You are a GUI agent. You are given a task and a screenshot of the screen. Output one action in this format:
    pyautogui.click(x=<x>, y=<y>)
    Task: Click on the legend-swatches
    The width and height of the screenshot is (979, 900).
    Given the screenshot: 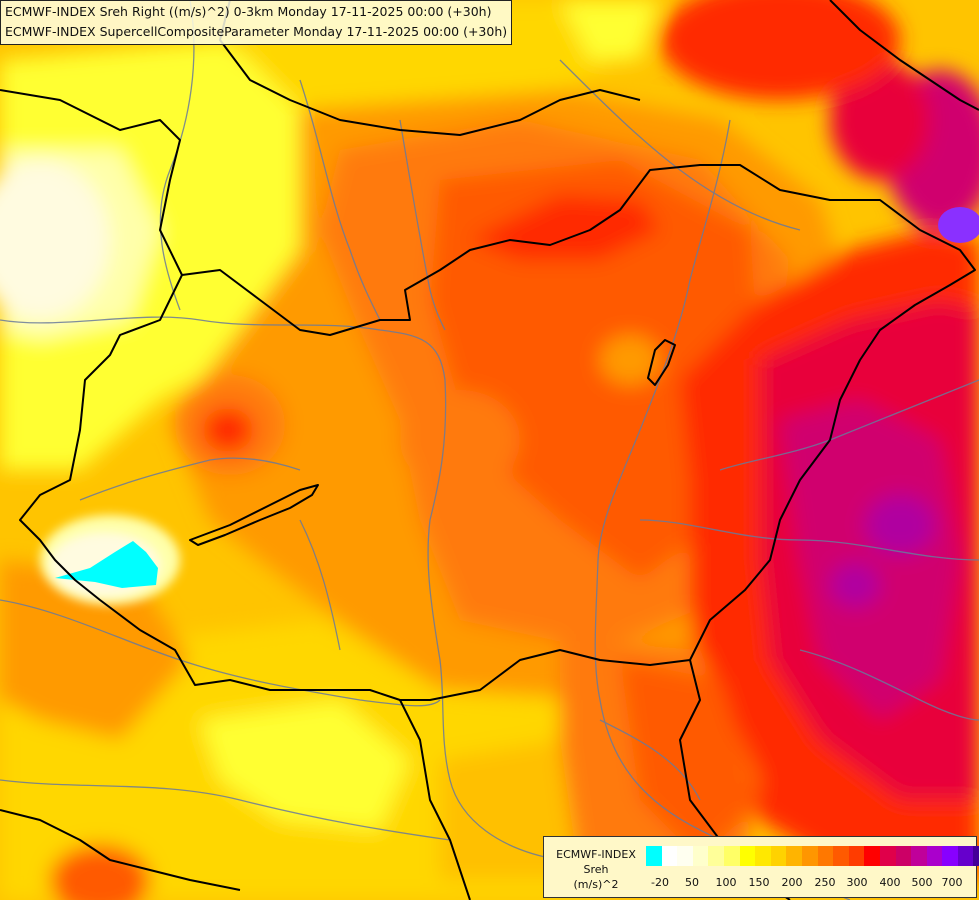 What is the action you would take?
    pyautogui.click(x=812, y=856)
    